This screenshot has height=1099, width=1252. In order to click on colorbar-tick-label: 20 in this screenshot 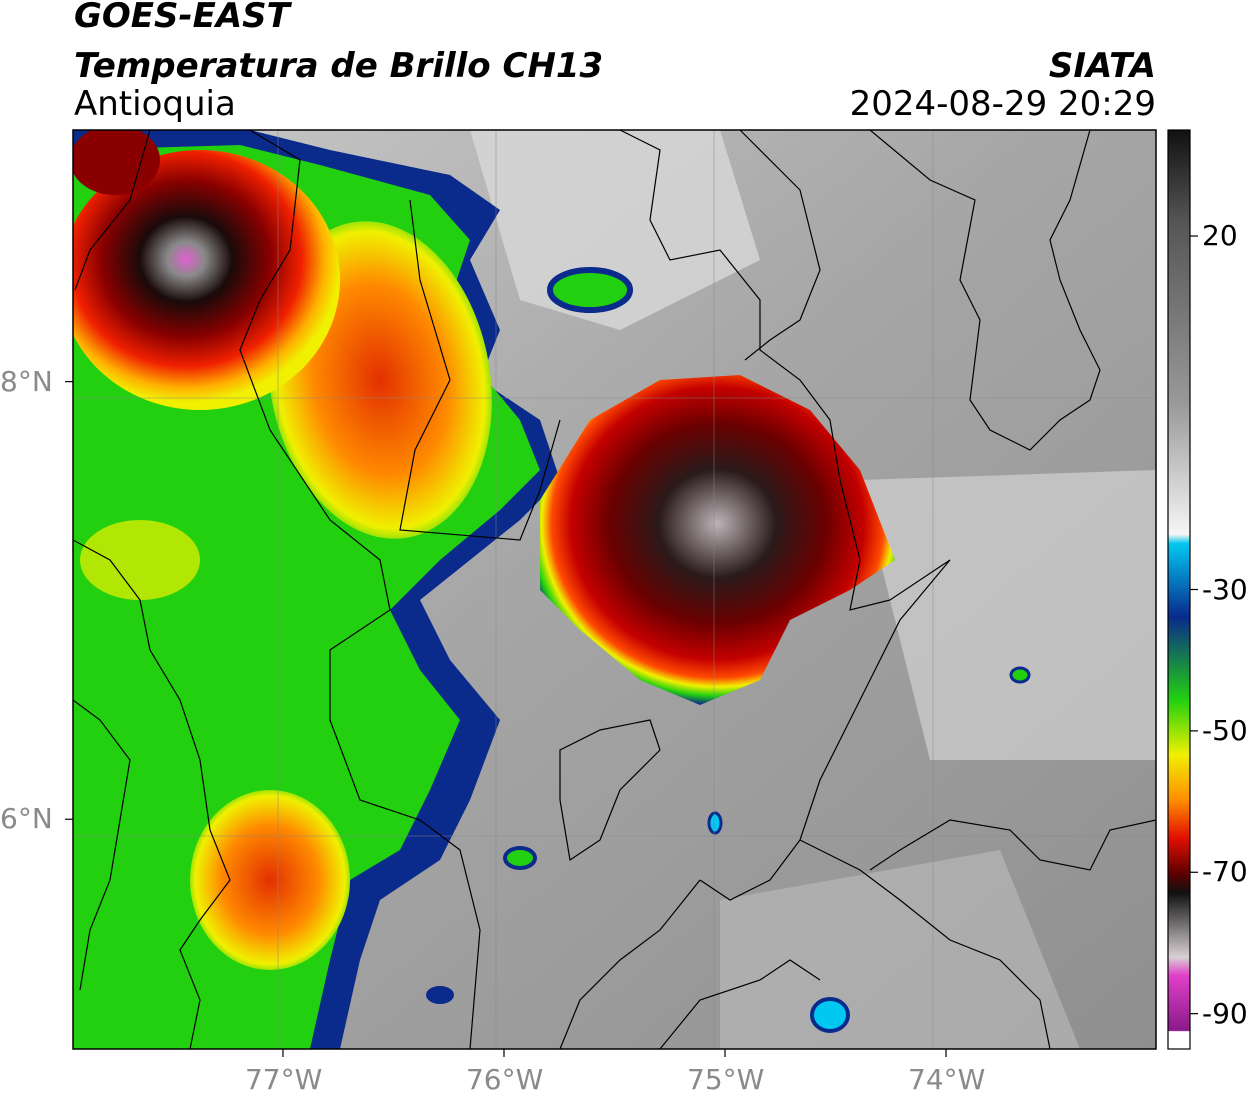, I will do `click(1220, 236)`.